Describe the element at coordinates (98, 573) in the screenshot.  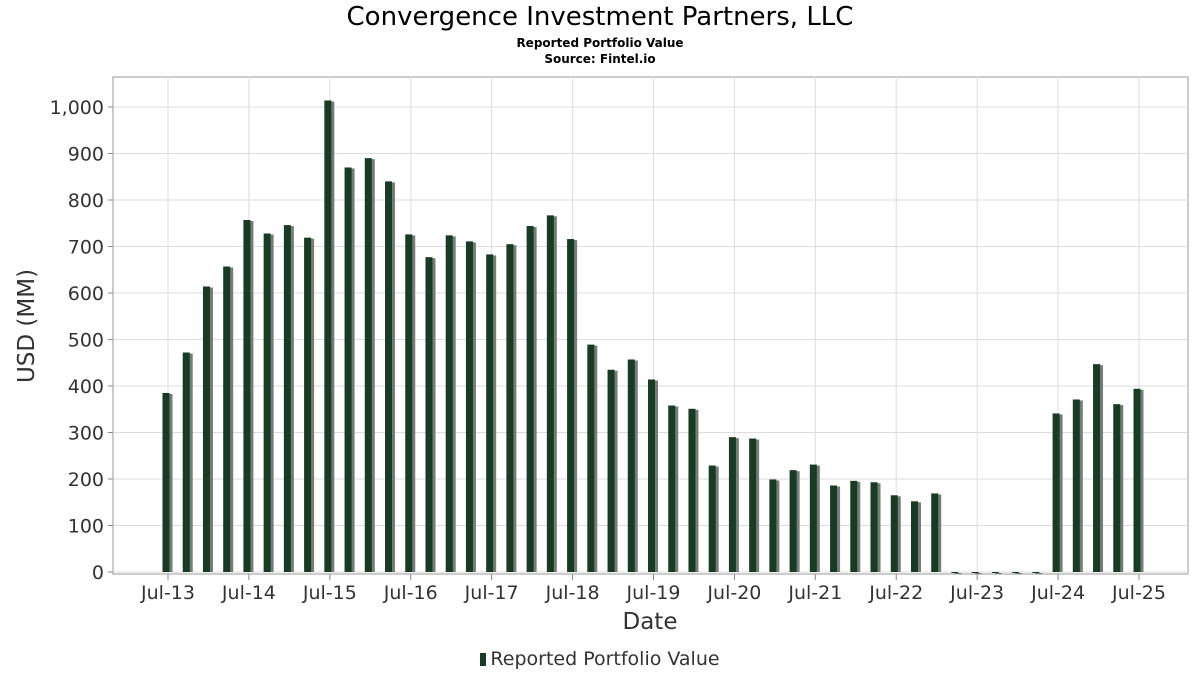
I see `y-tick-label: 0` at that location.